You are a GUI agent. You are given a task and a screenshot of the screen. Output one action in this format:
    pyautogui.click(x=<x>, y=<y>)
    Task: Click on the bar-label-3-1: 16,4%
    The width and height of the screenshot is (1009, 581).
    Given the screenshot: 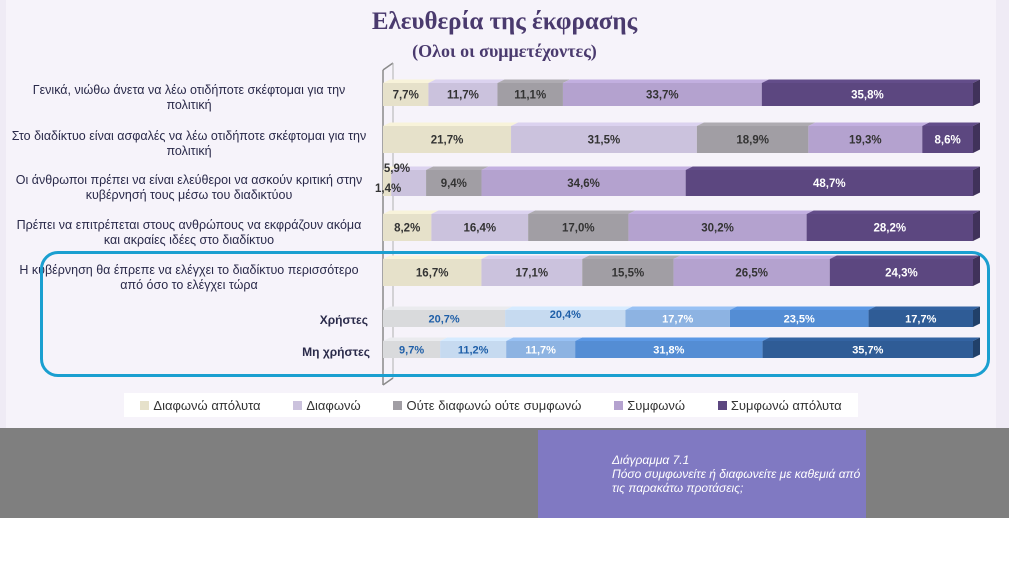 What is the action you would take?
    pyautogui.click(x=479, y=229)
    